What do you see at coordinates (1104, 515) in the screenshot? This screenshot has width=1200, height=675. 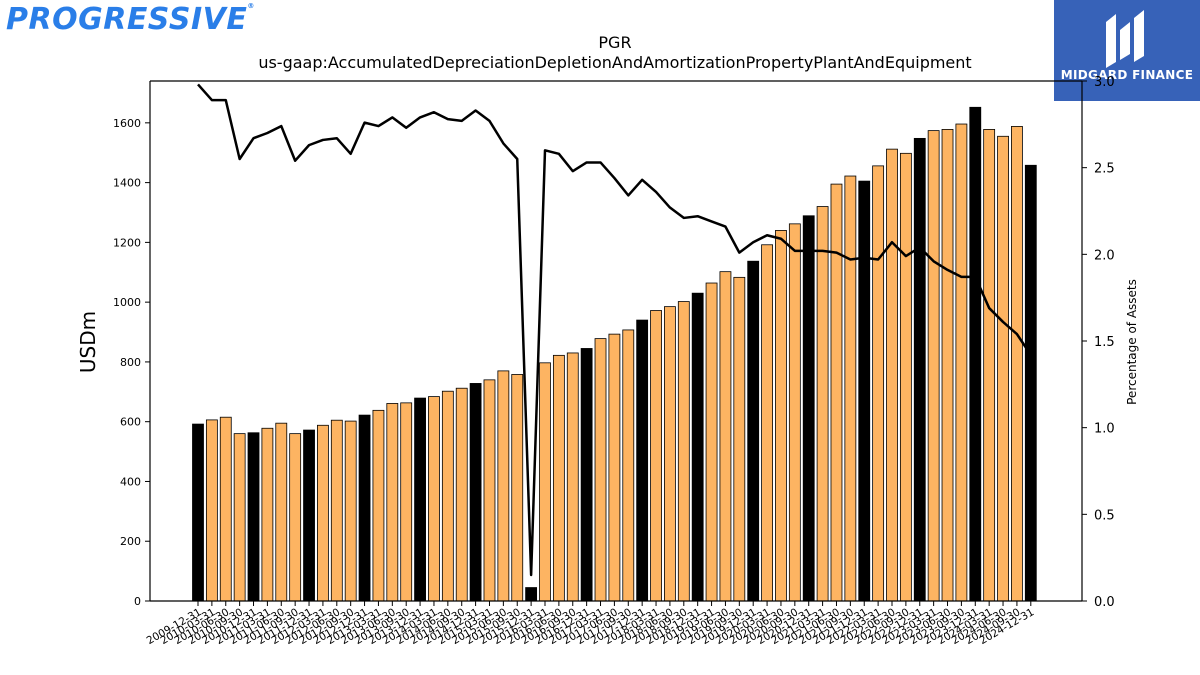 I see `y2-tick-label: 0.5` at bounding box center [1104, 515].